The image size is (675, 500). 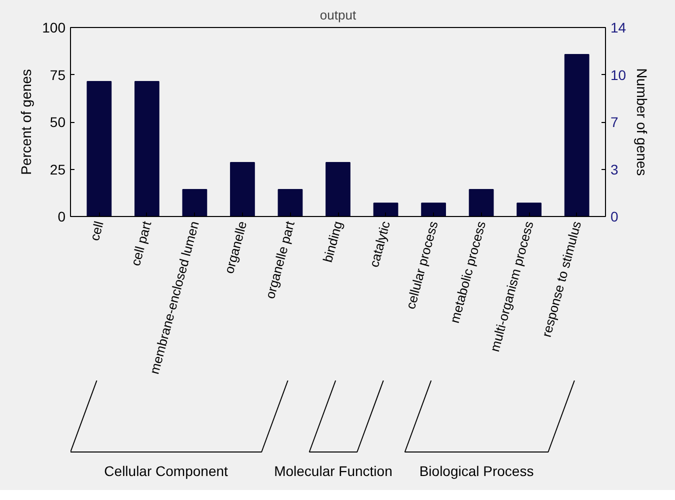 What do you see at coordinates (54, 28) in the screenshot?
I see `y-tick-label: 100` at bounding box center [54, 28].